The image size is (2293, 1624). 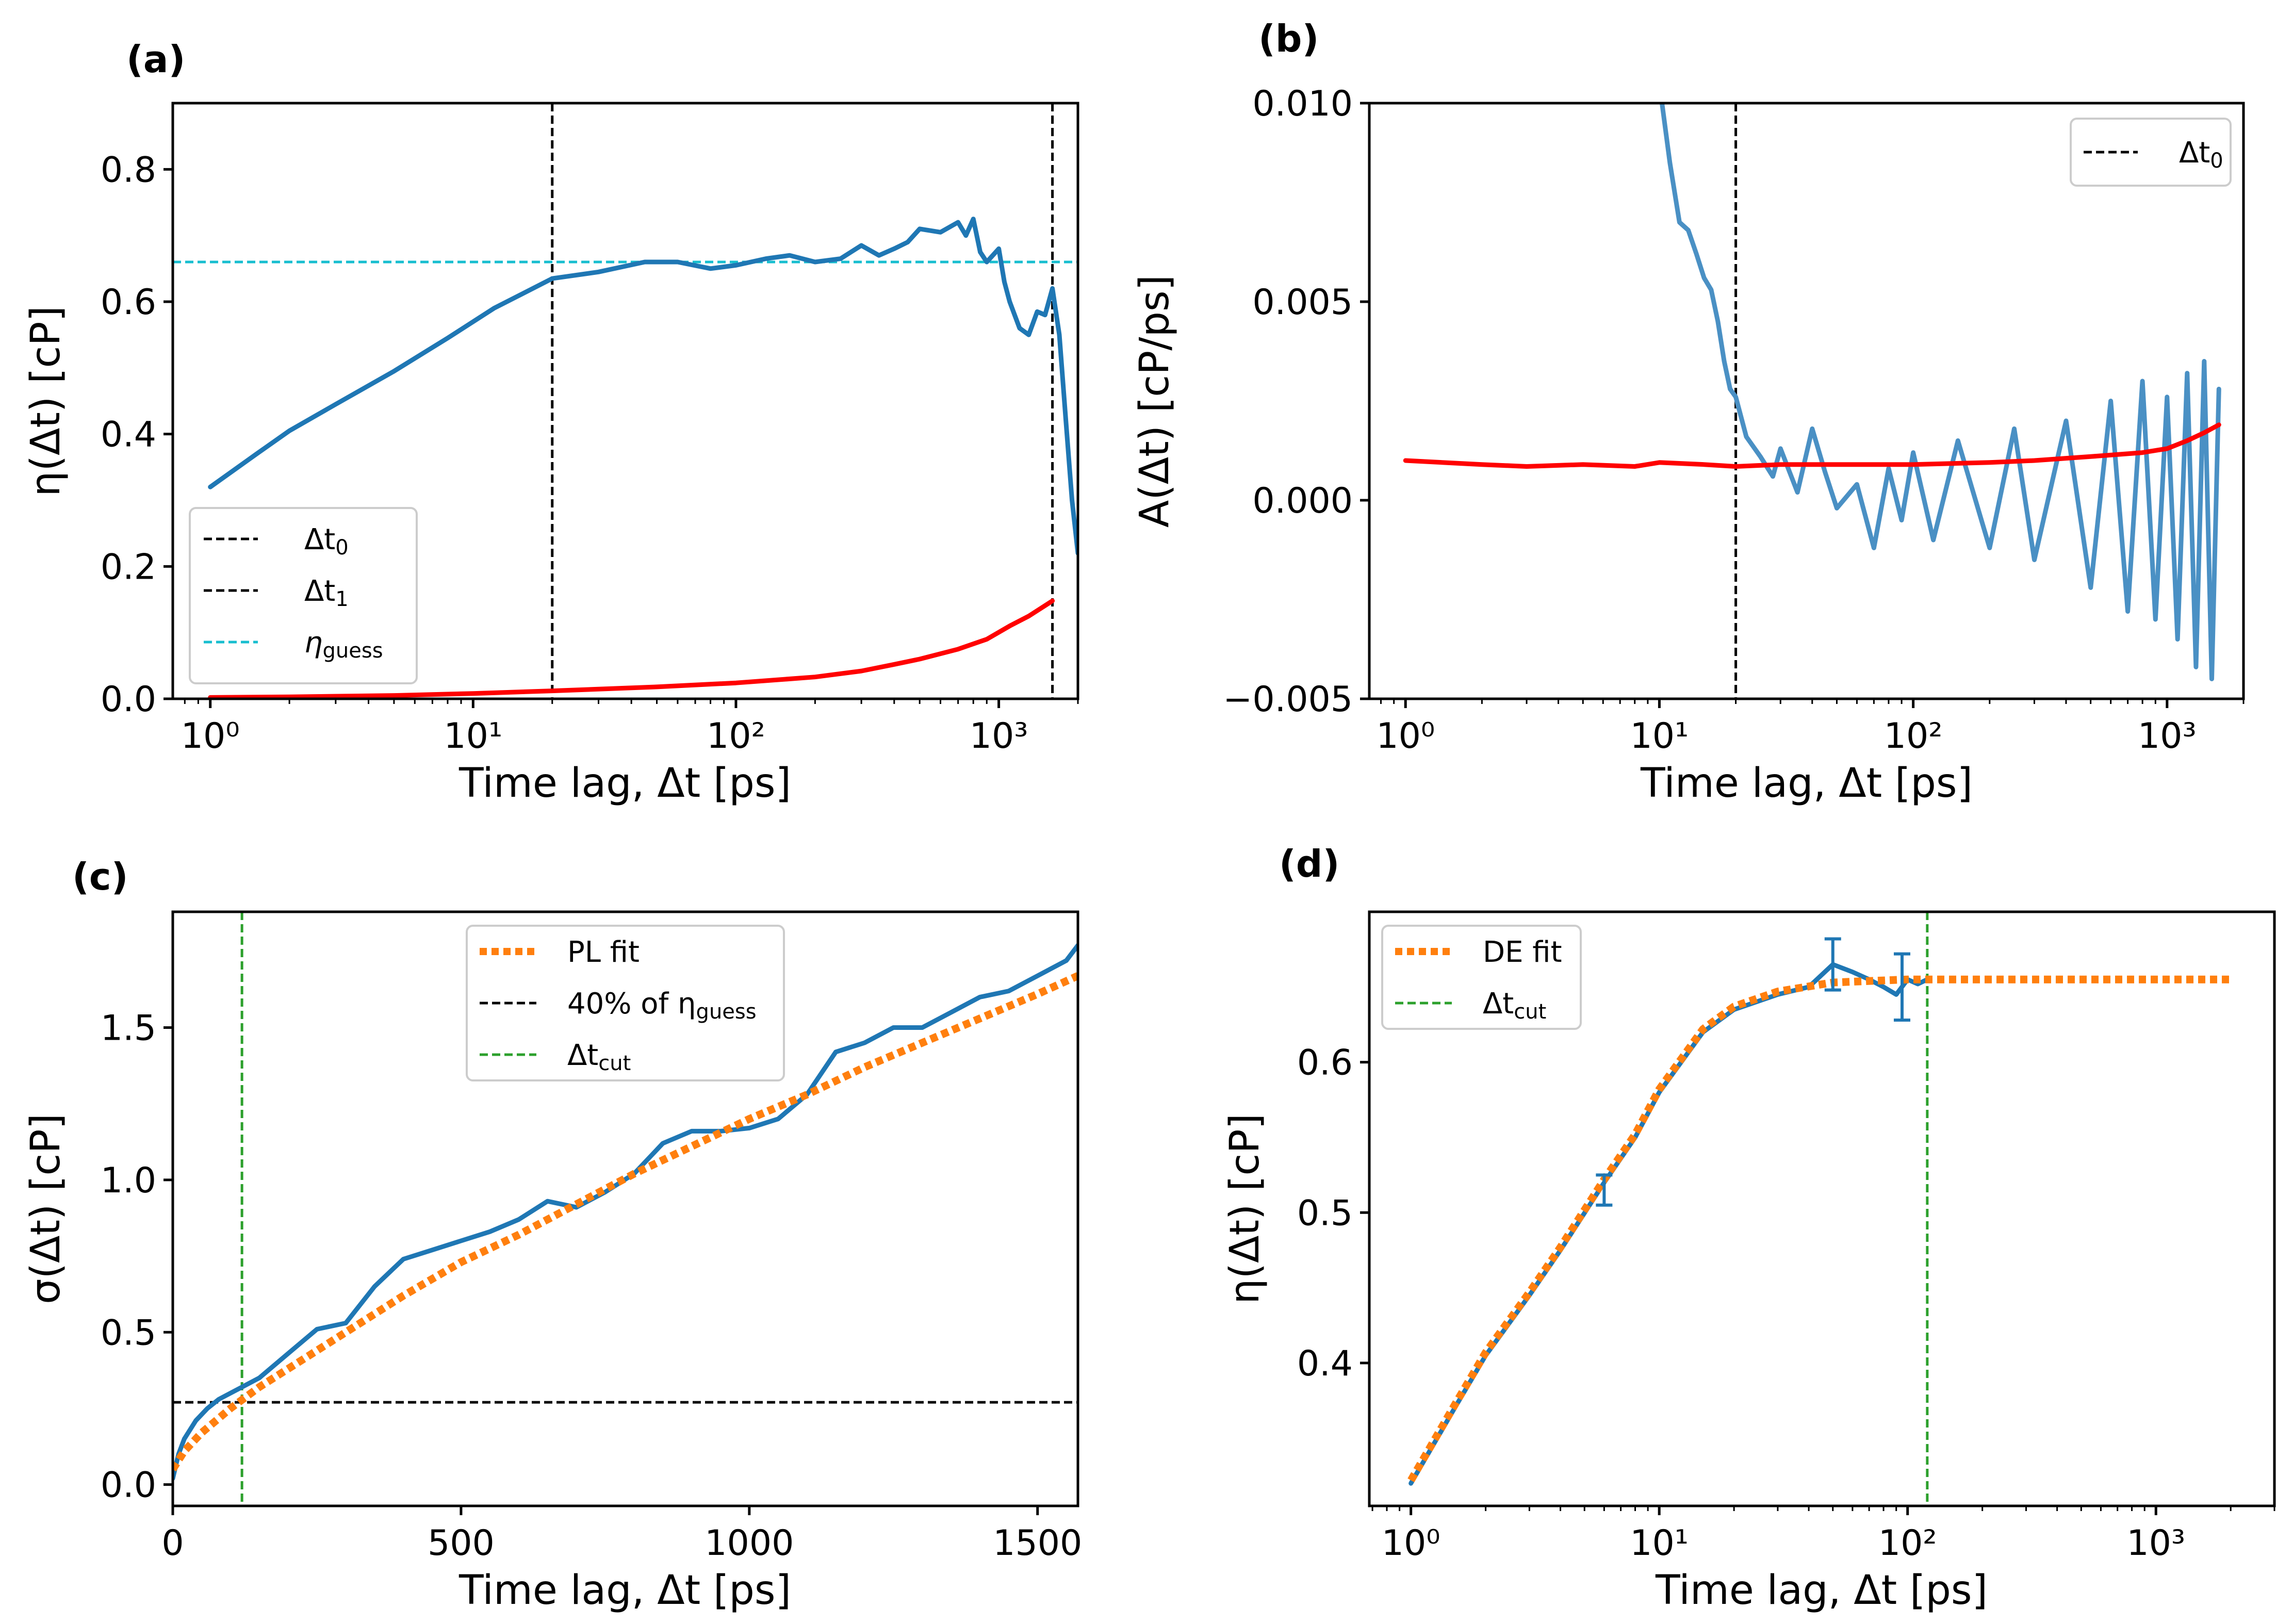 What do you see at coordinates (100, 876) in the screenshot?
I see `panel-label: (c)` at bounding box center [100, 876].